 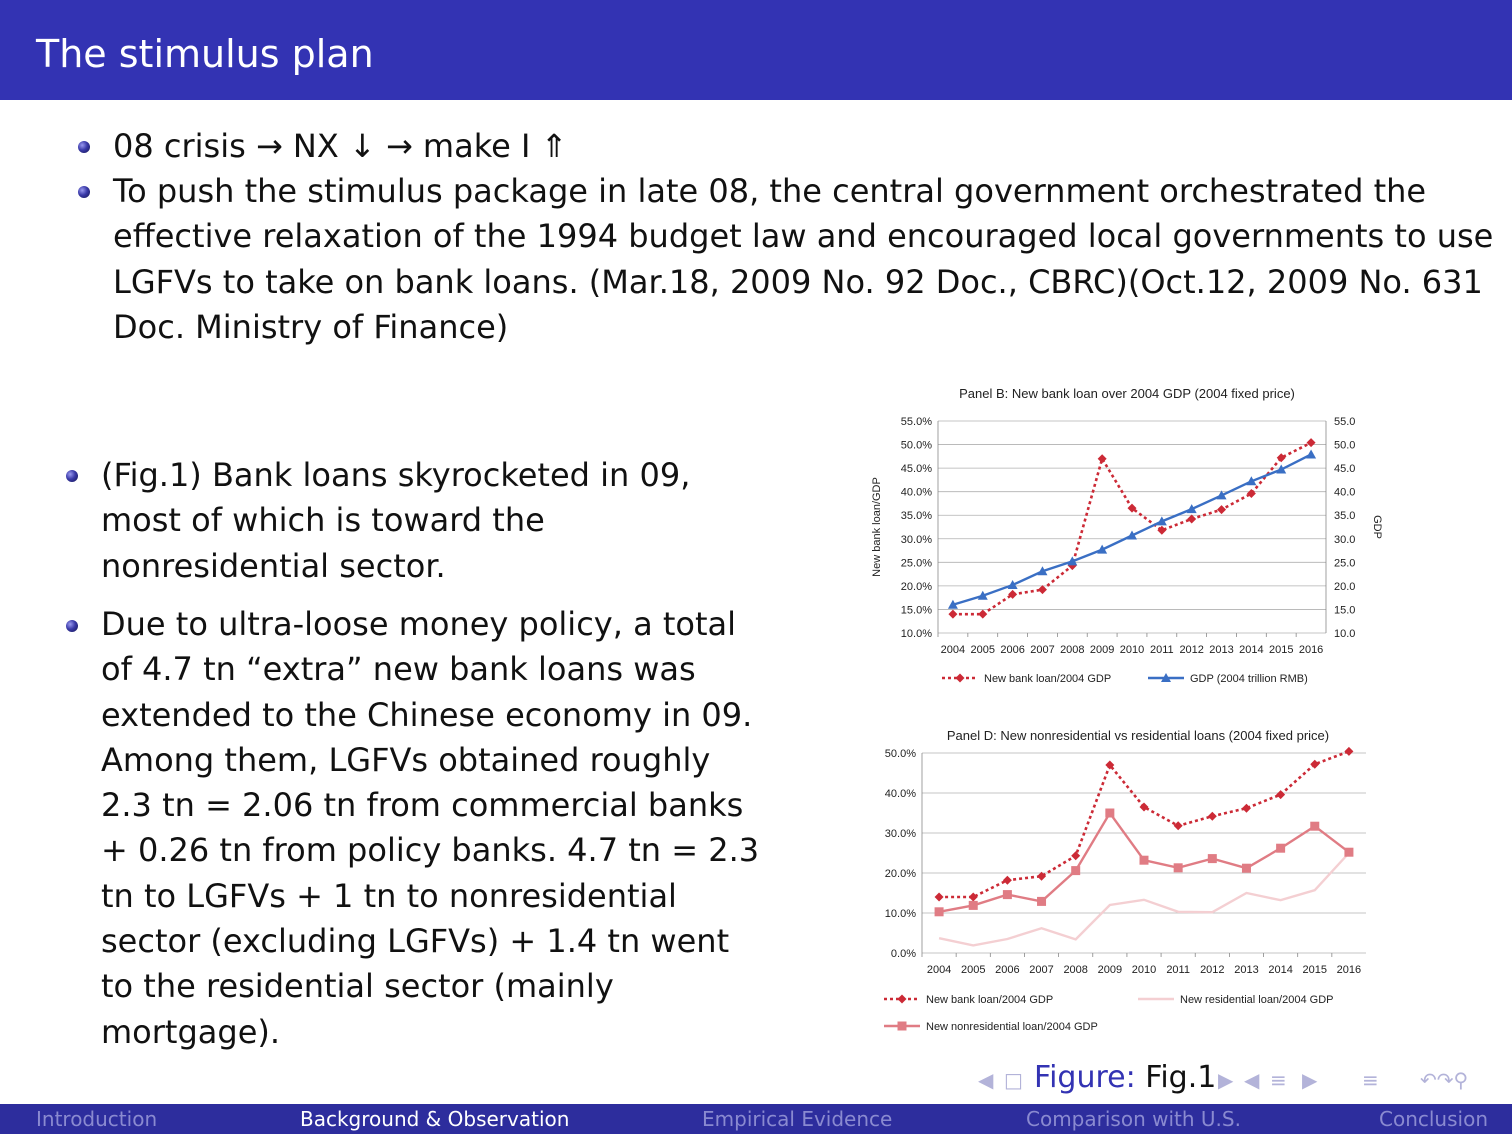 What do you see at coordinates (797, 1119) in the screenshot?
I see `footer-section-empirical: Empirical Evidence` at bounding box center [797, 1119].